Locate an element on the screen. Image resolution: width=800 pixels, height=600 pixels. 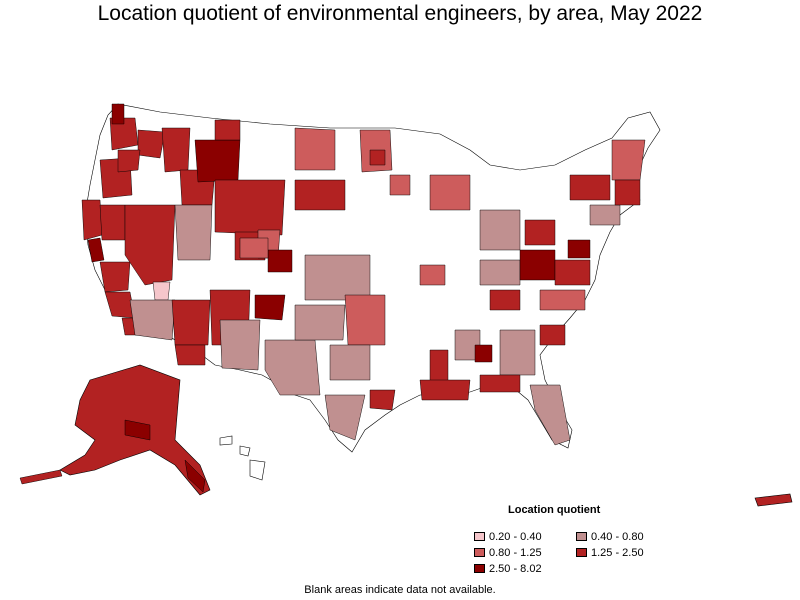
region-puerto-rico is located at coordinates (773, 500).